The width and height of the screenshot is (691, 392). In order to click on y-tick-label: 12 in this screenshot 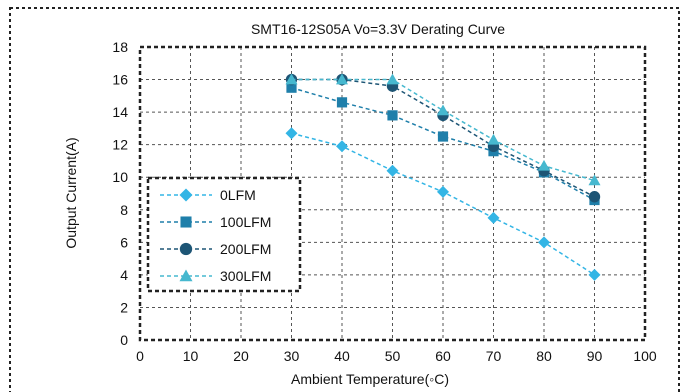, I will do `click(120, 145)`.